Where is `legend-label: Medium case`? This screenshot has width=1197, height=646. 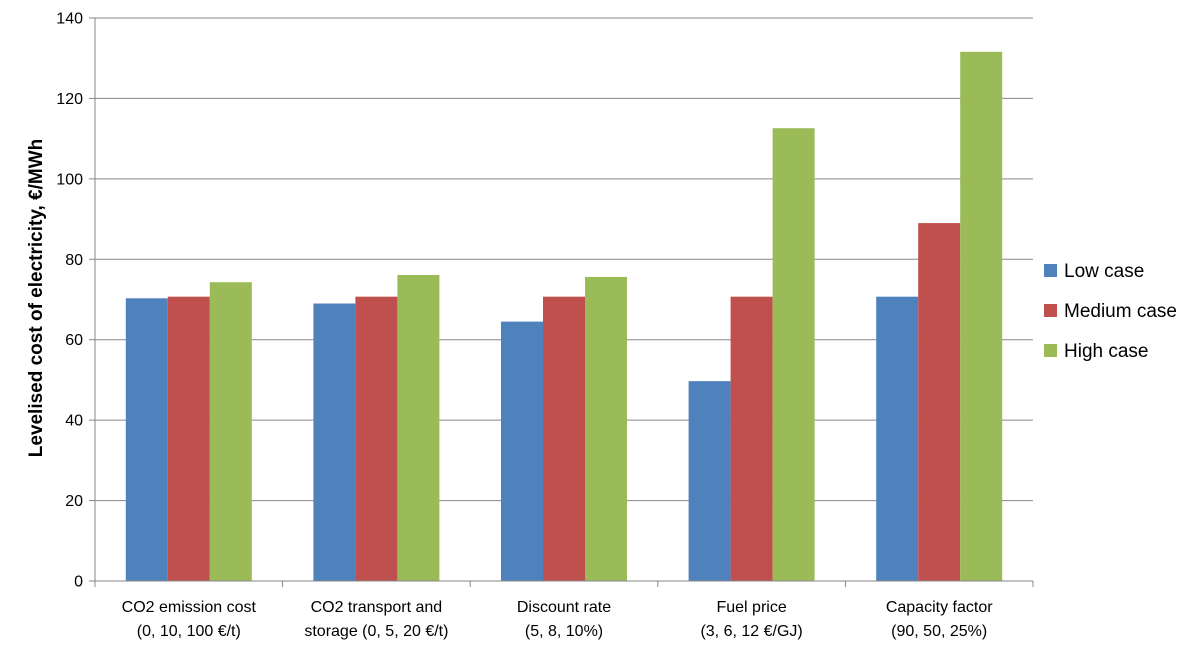
legend-label: Medium case is located at coordinates (1120, 311).